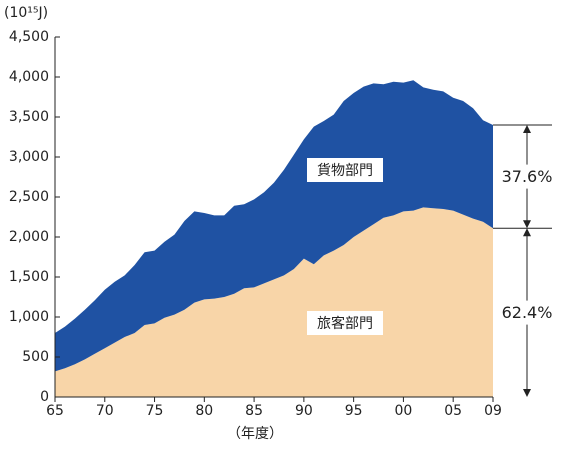 Image resolution: width=562 pixels, height=451 pixels. What do you see at coordinates (29, 237) in the screenshot?
I see `y-tick-label: 2,000` at bounding box center [29, 237].